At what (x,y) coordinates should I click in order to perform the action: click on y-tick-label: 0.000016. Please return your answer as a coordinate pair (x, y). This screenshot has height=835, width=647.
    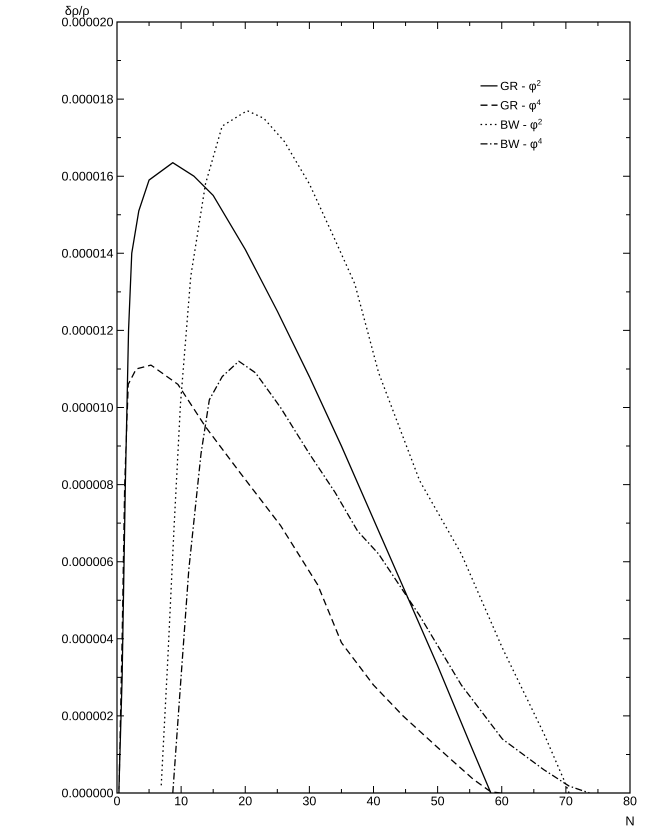
    Looking at the image, I should click on (87, 176).